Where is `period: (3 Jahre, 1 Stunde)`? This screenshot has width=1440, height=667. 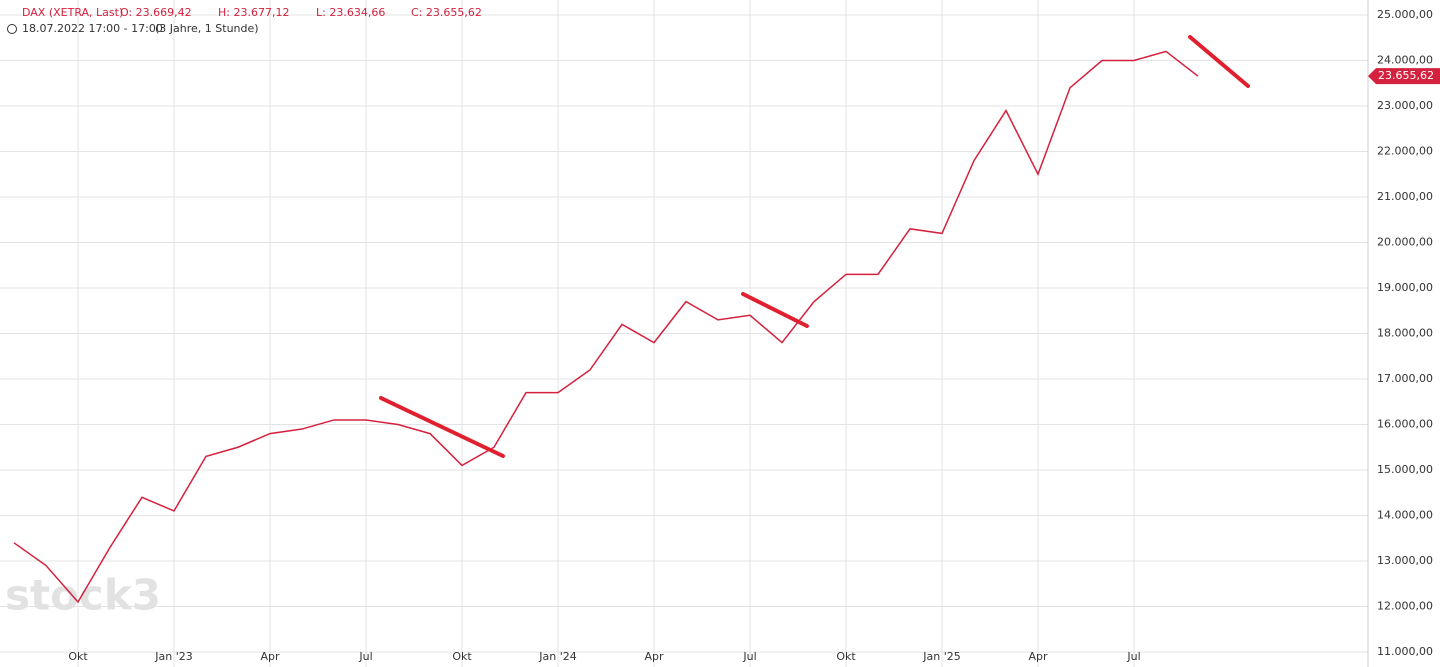 period: (3 Jahre, 1 Stunde) is located at coordinates (207, 28).